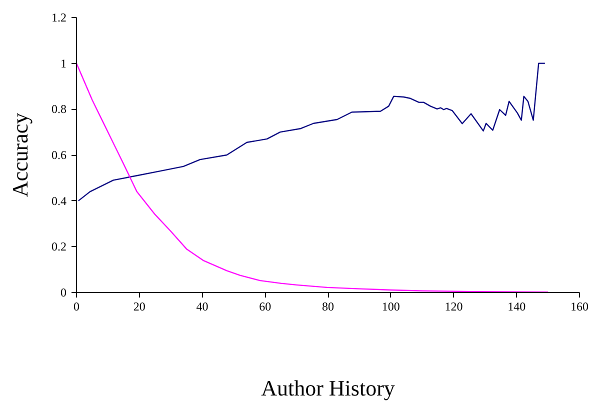 This screenshot has width=592, height=403. Describe the element at coordinates (579, 307) in the screenshot. I see `x-tick-label: 160` at that location.